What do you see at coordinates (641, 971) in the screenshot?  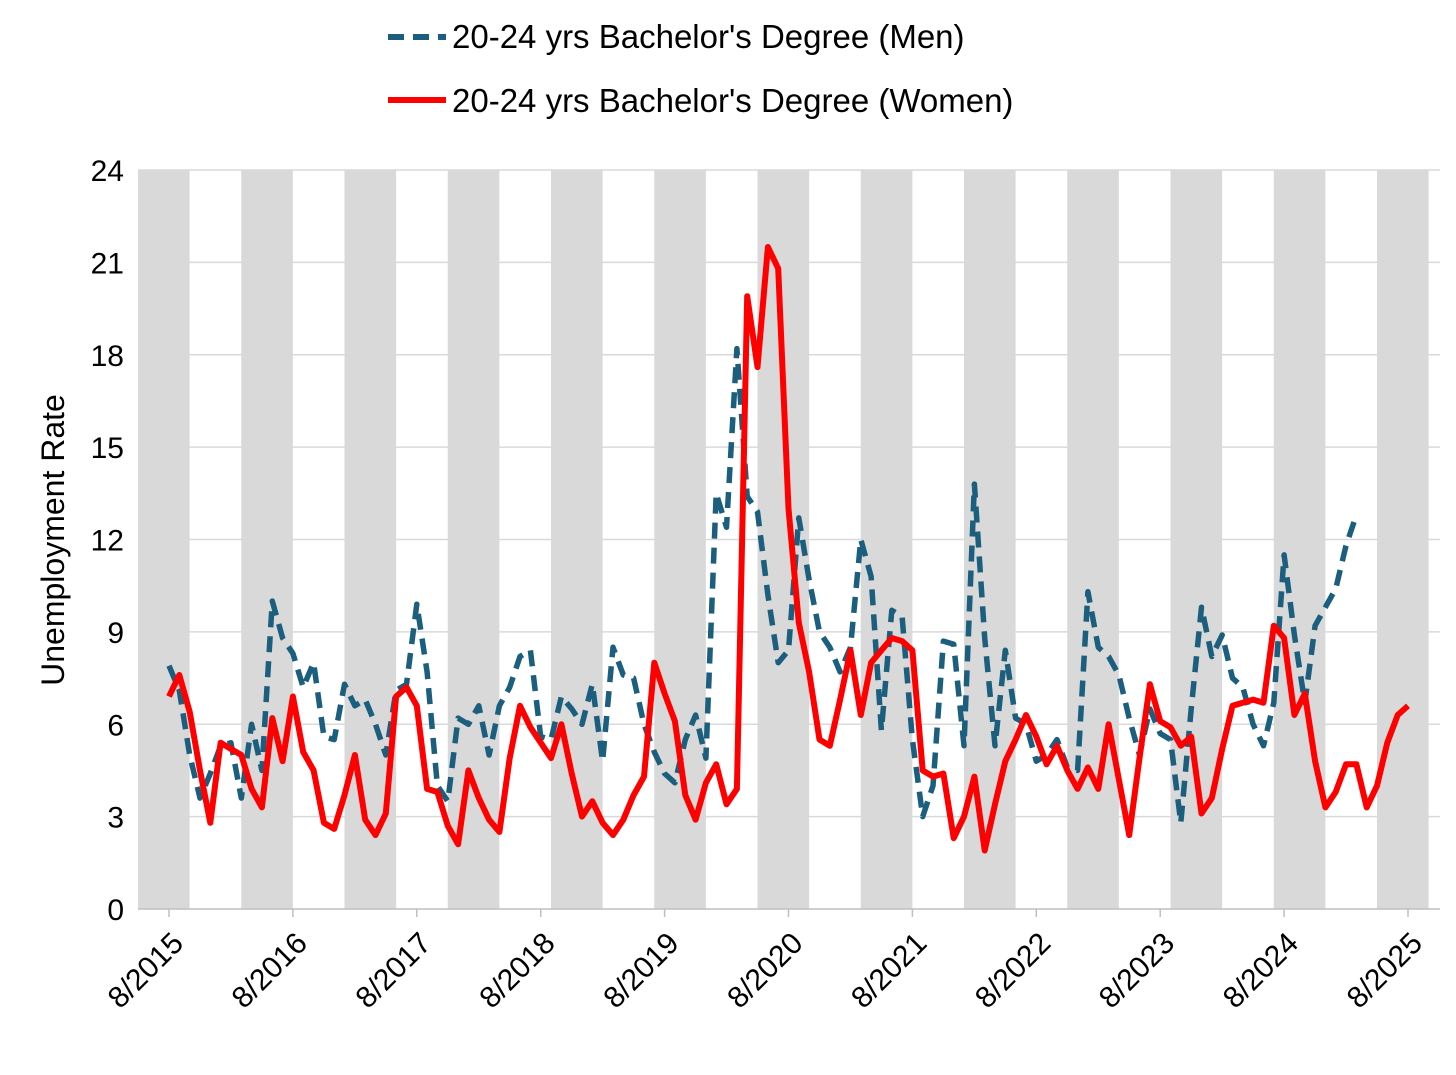 I see `x-tick-label: 8/2019` at bounding box center [641, 971].